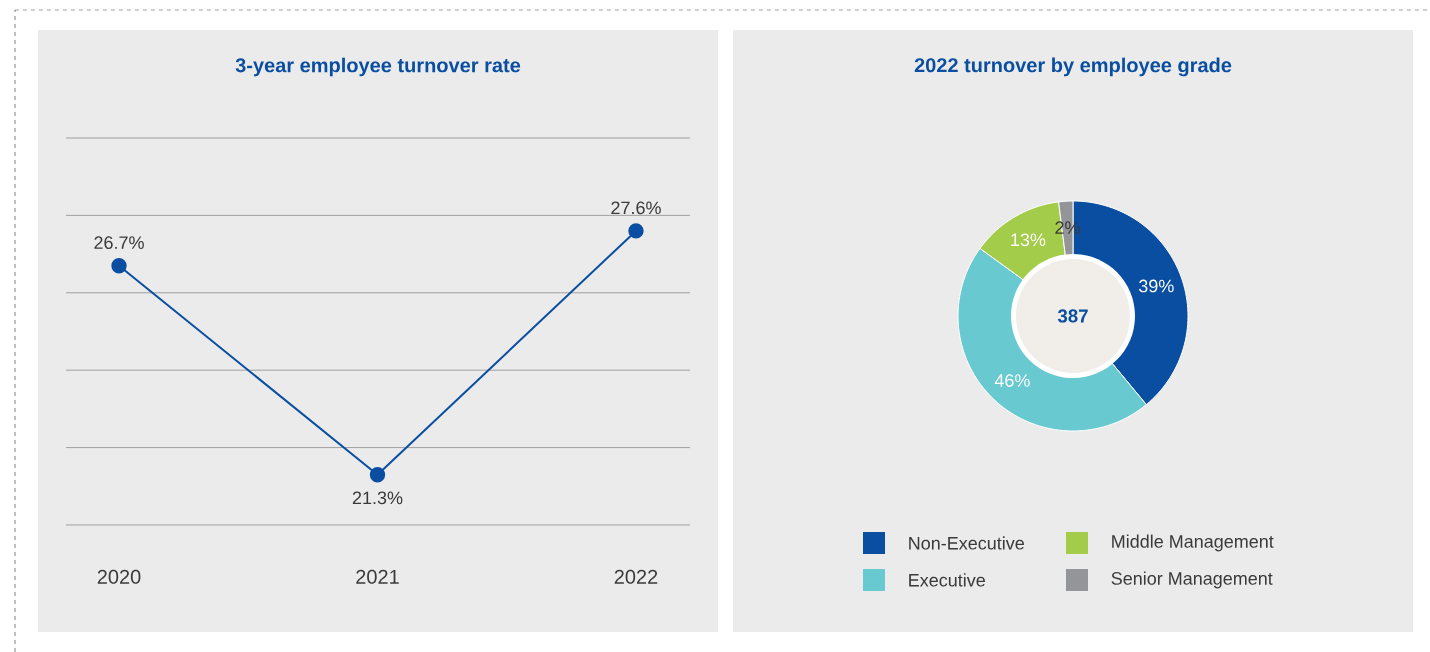 Image resolution: width=1430 pixels, height=652 pixels. What do you see at coordinates (1192, 580) in the screenshot?
I see `legend-label: Senior Management` at bounding box center [1192, 580].